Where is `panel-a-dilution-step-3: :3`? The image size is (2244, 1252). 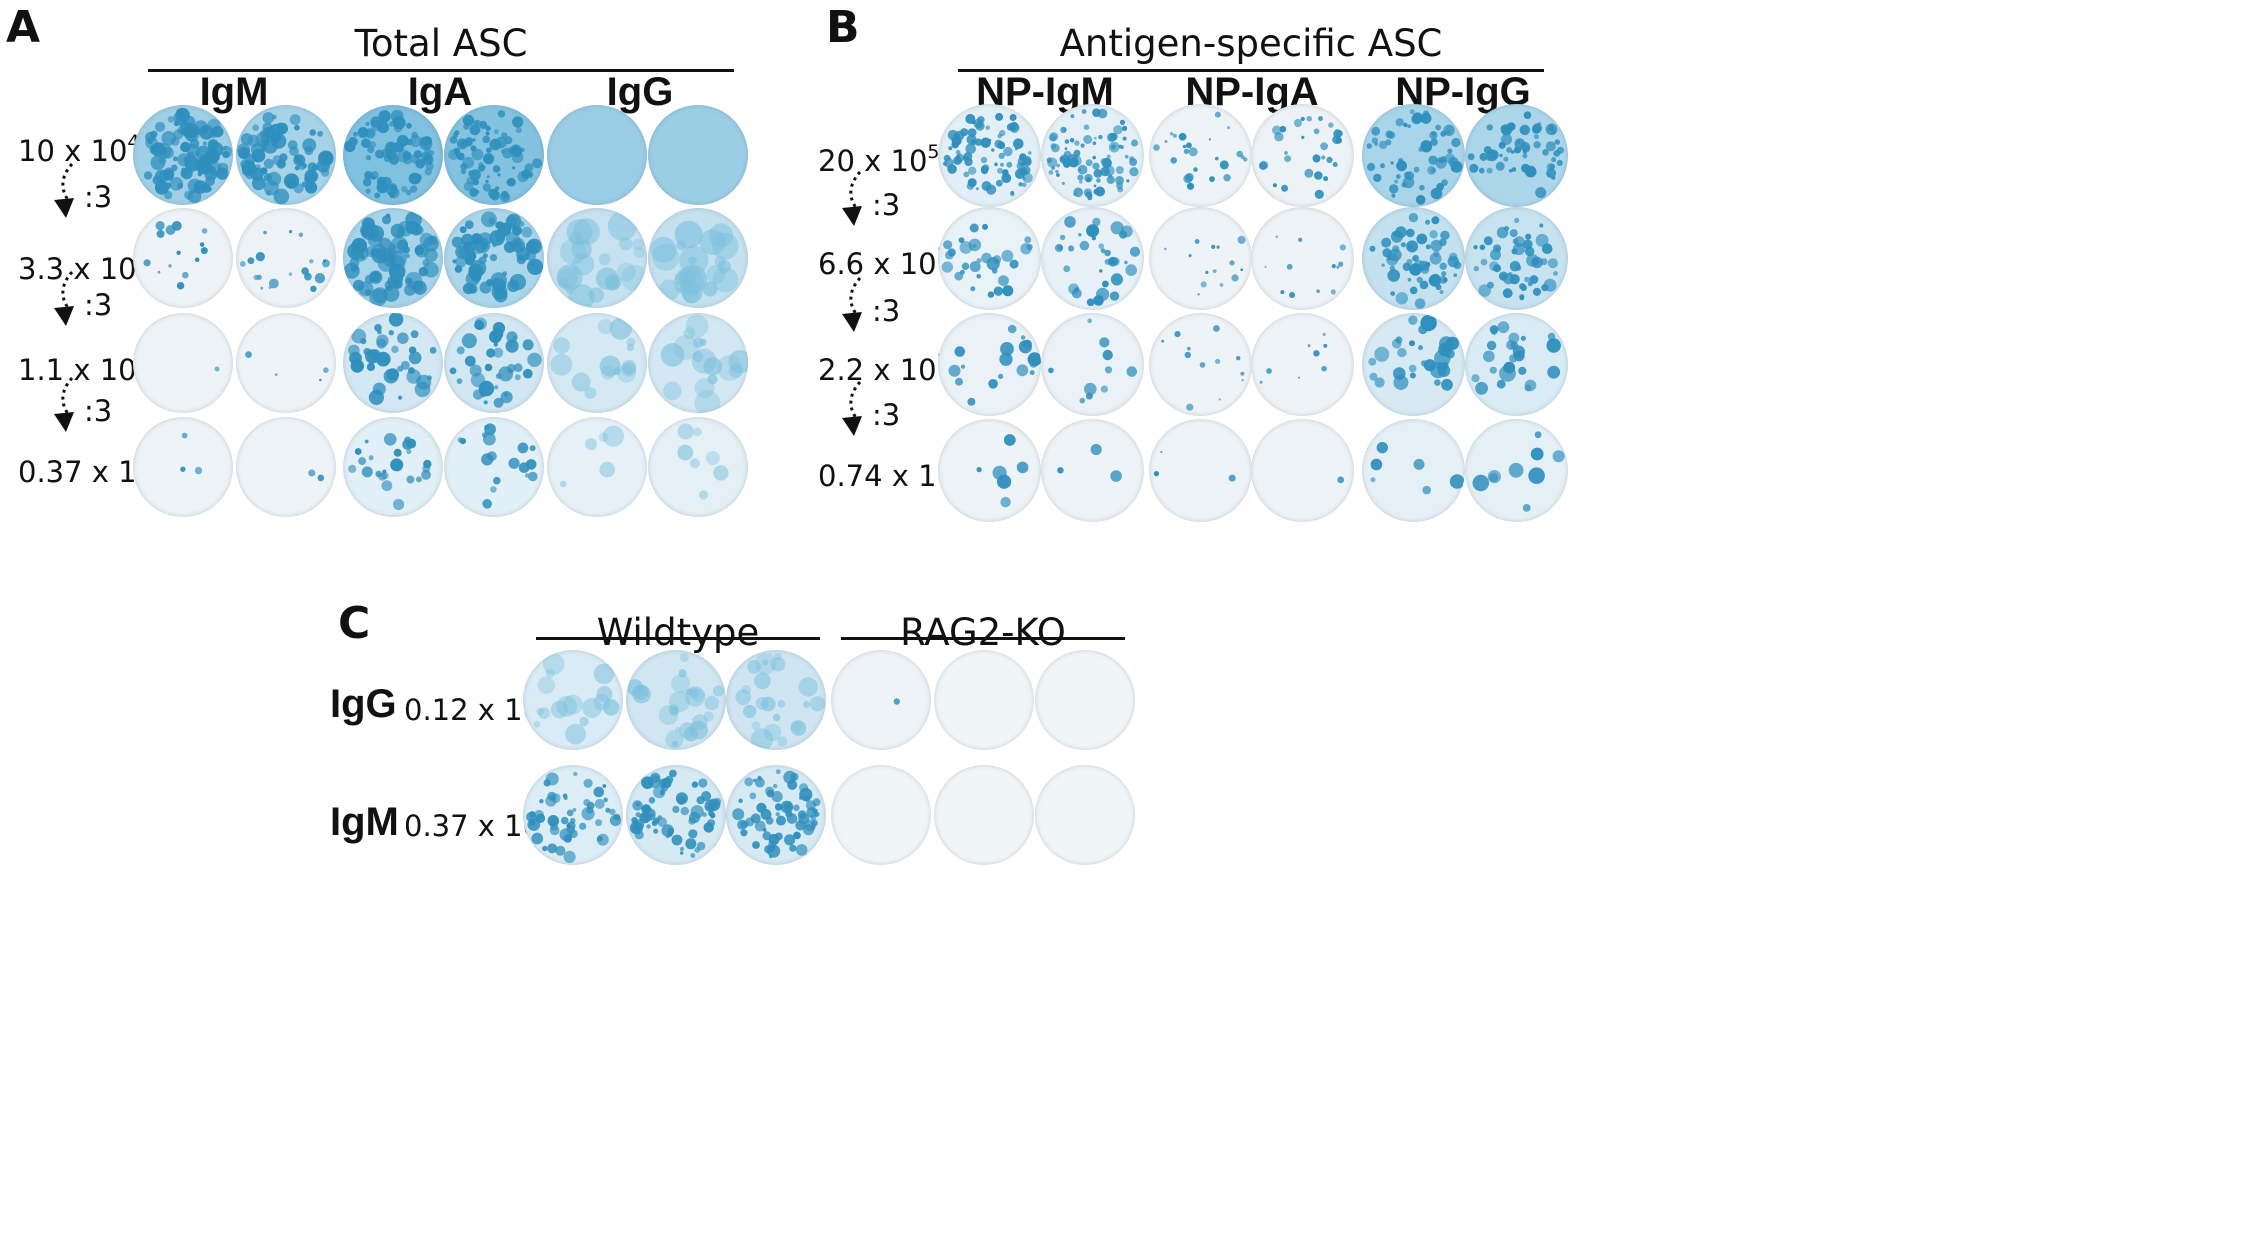
panel-a-dilution-step-3: :3 is located at coordinates (86, 414).